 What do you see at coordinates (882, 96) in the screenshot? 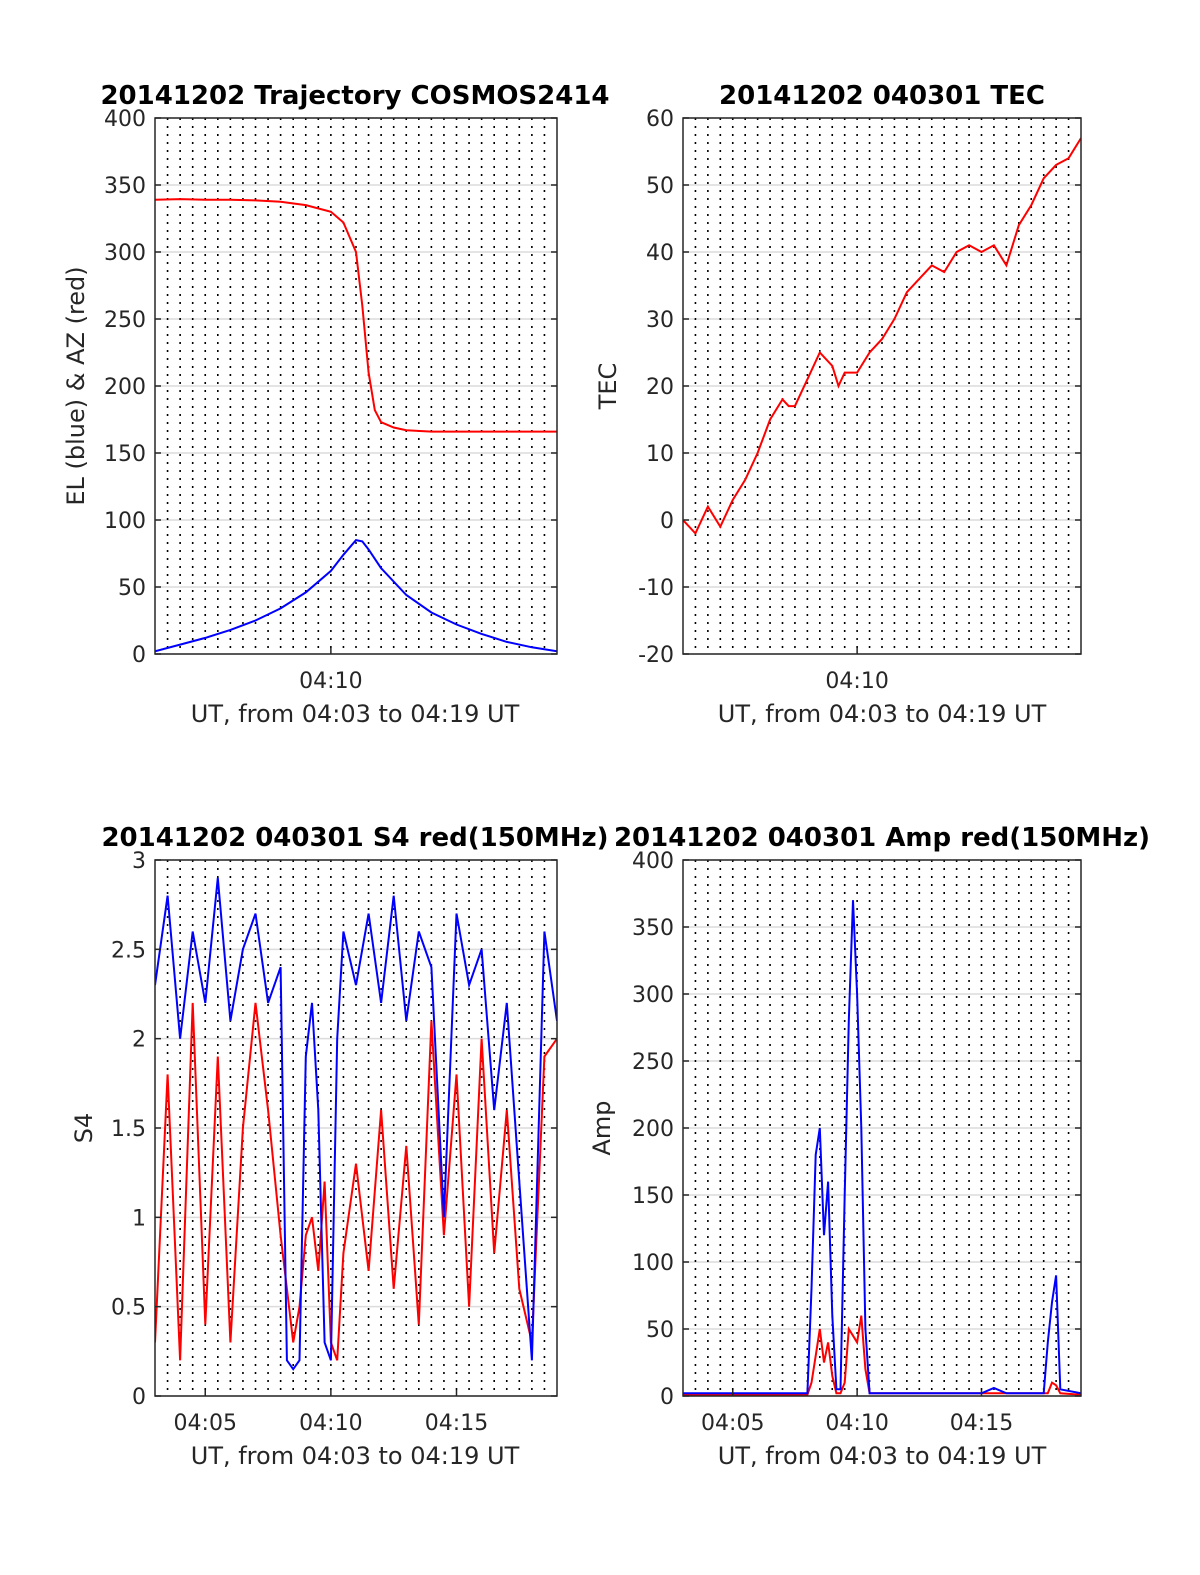
I see `plot-title: 20141202 040301 TEC` at bounding box center [882, 96].